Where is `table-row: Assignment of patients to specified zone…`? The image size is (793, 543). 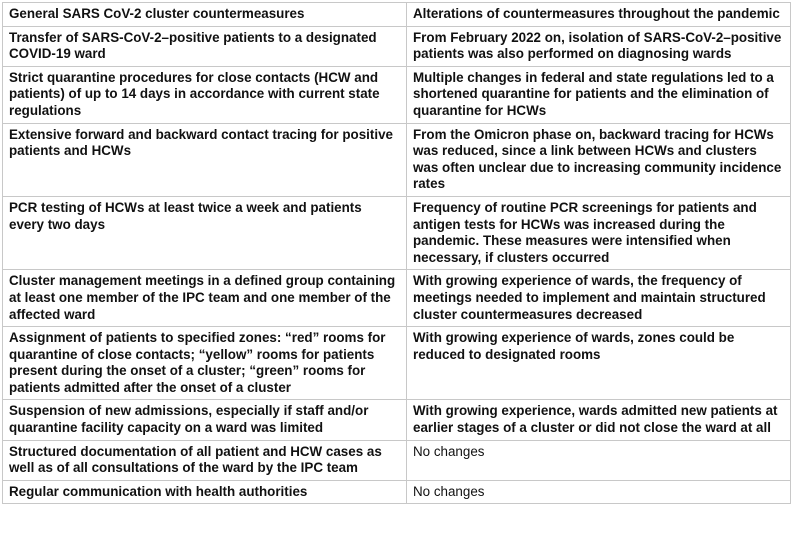 table-row: Assignment of patients to specified zone… is located at coordinates (396, 363).